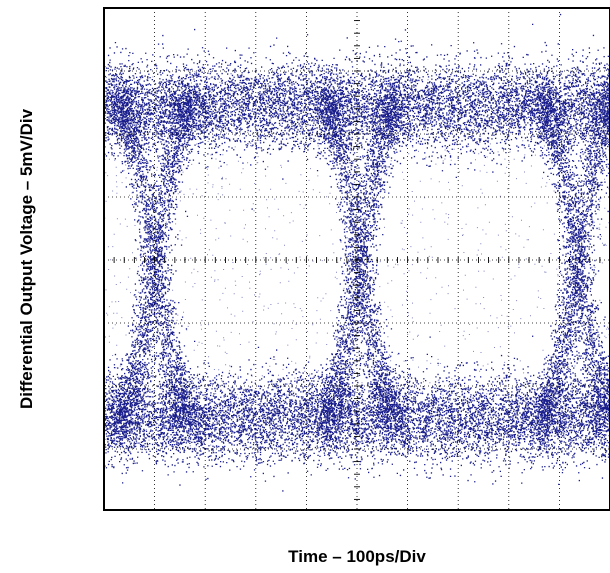 This screenshot has width=610, height=573. Describe the element at coordinates (357, 556) in the screenshot. I see `x-axis-title: Time – 100ps/Div` at that location.